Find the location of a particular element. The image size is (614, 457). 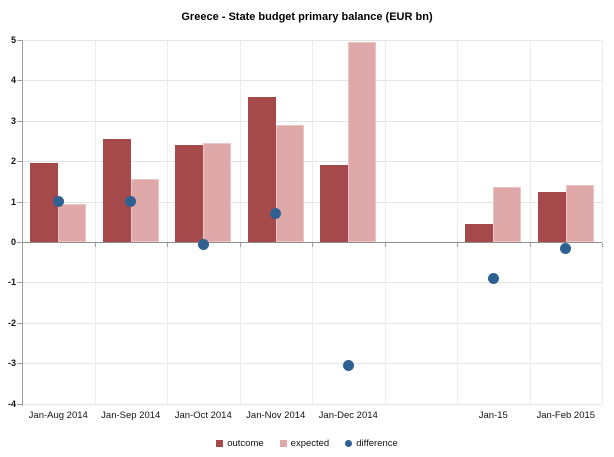

legend-label-expected: expected is located at coordinates (310, 443).